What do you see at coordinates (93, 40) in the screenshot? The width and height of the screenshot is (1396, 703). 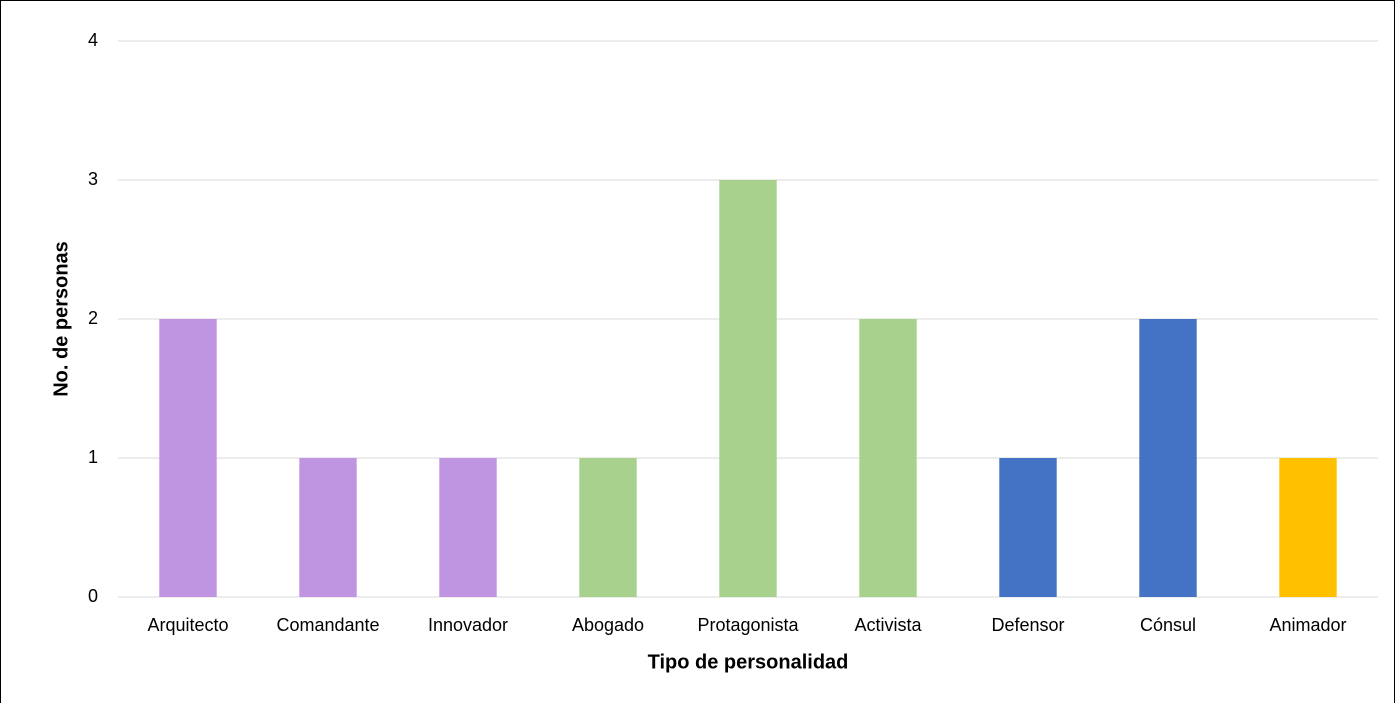 I see `y-tick-label: 4` at bounding box center [93, 40].